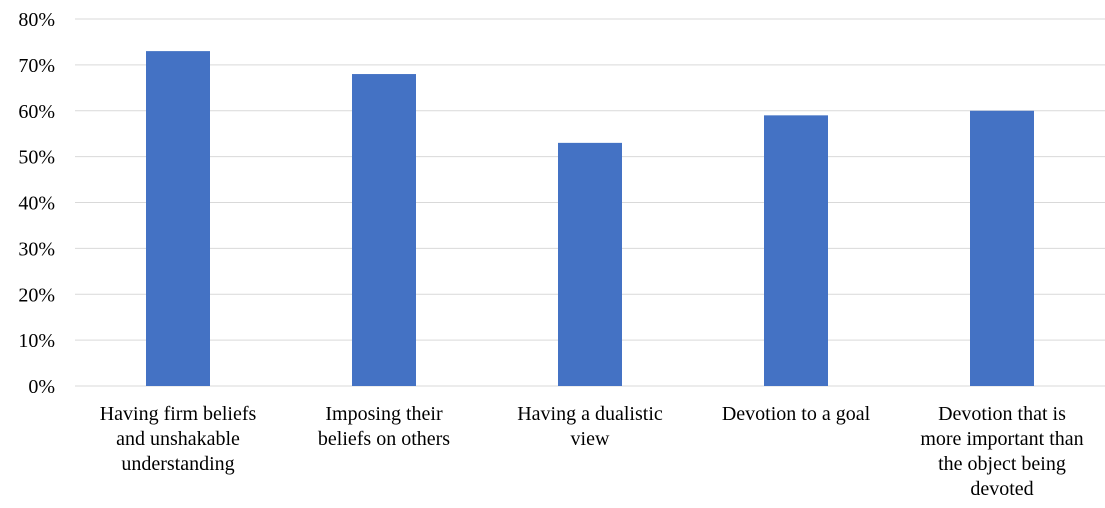 This screenshot has height=508, width=1105. I want to click on x-category-label-line: beliefs on others, so click(384, 439).